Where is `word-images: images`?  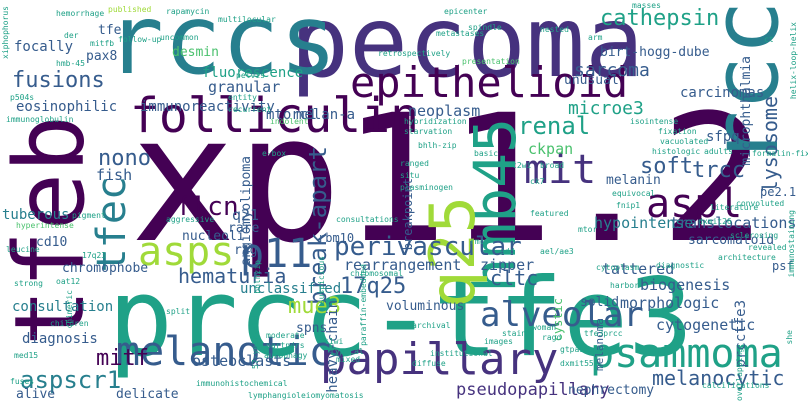 word-images: images is located at coordinates (498, 341).